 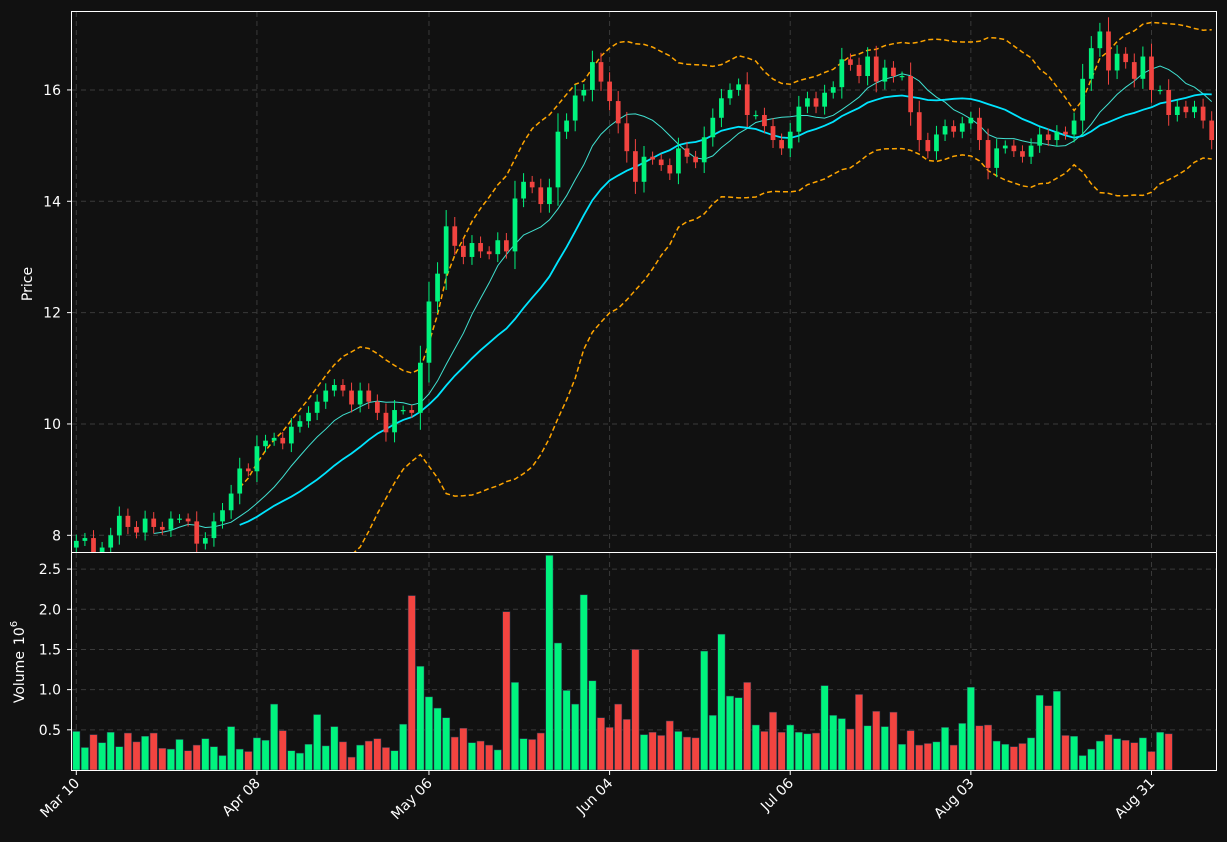 What do you see at coordinates (52, 91) in the screenshot?
I see `price-tick-label: 16` at bounding box center [52, 91].